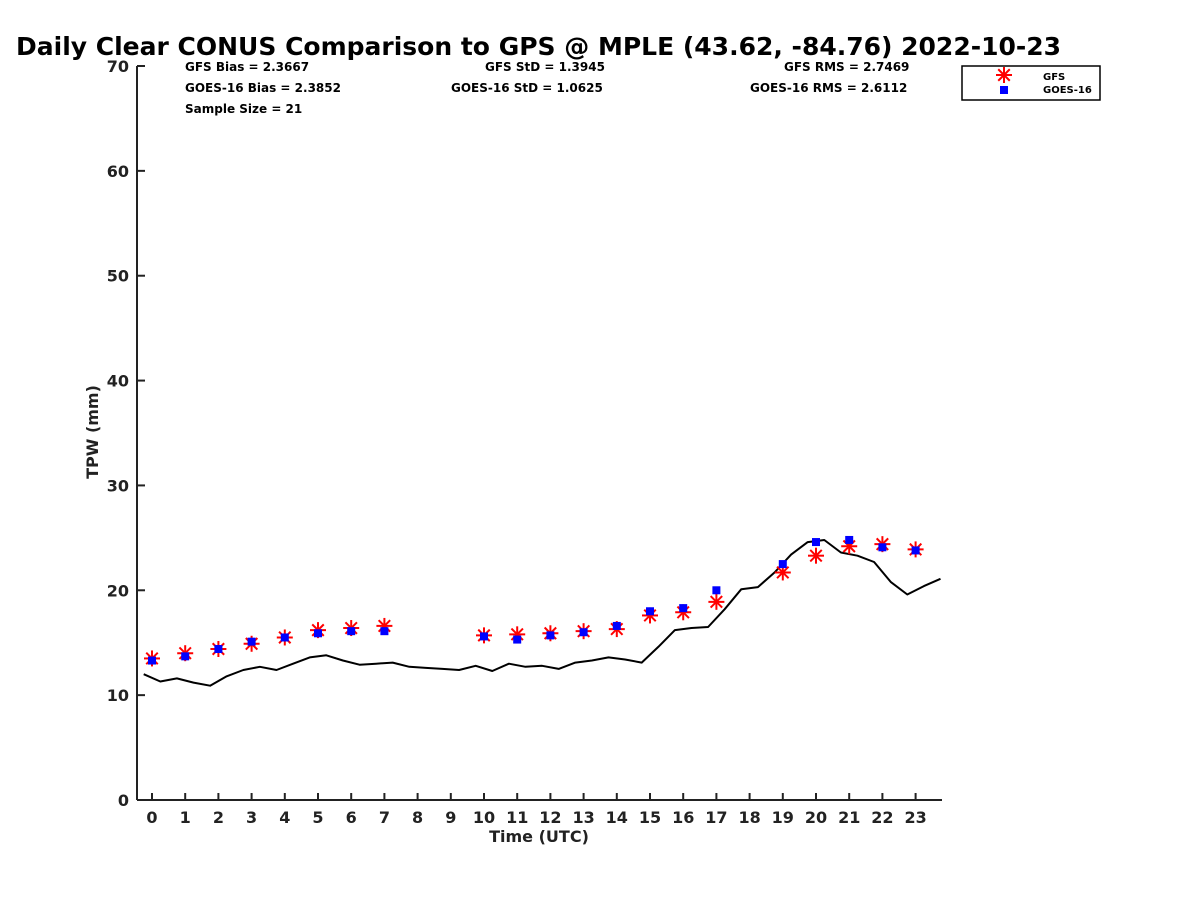 This screenshot has width=1200, height=900. What do you see at coordinates (517, 817) in the screenshot?
I see `x-tick-label: 11` at bounding box center [517, 817].